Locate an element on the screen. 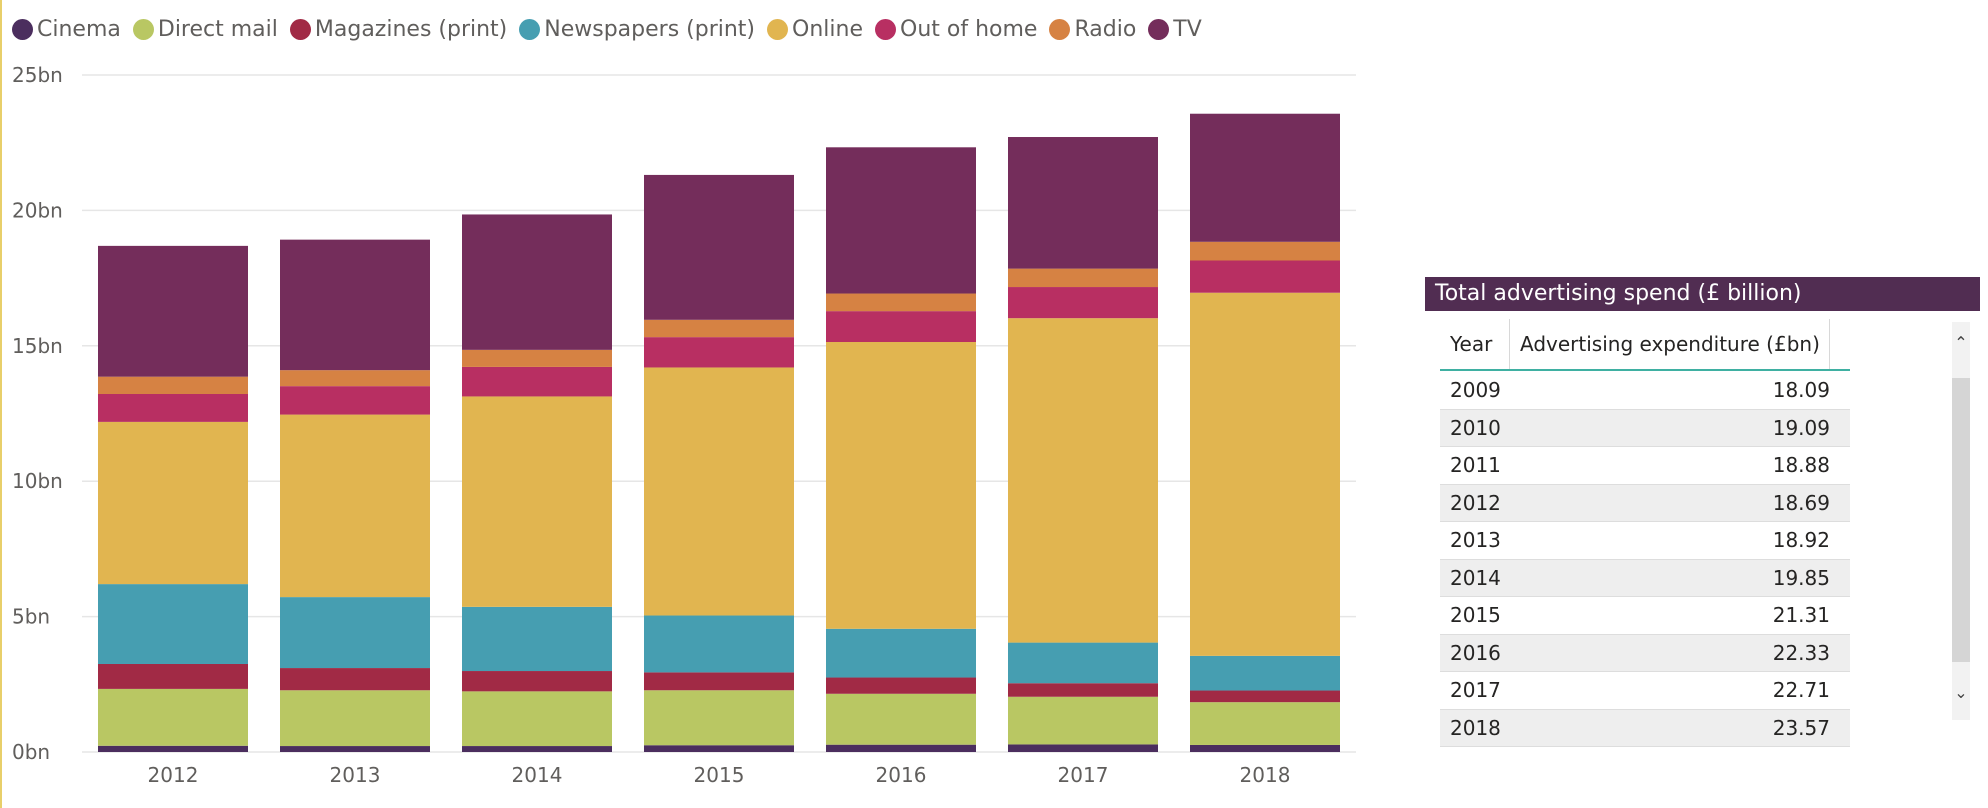 The image size is (1988, 808). bar-newspapers-print-2015 is located at coordinates (719, 644).